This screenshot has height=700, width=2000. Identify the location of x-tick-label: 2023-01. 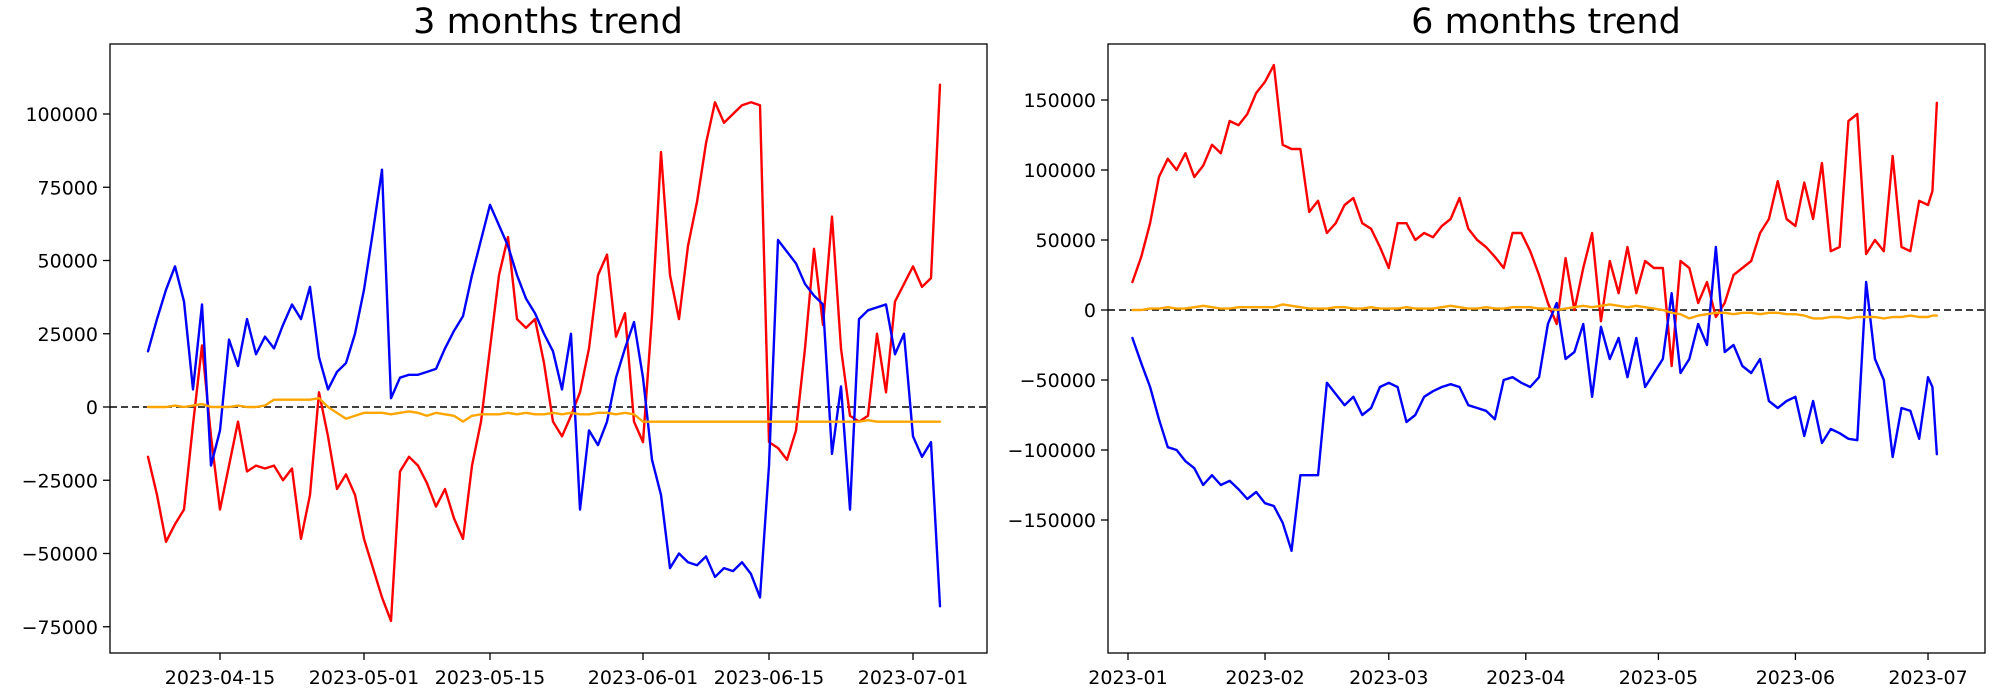
(1127, 678).